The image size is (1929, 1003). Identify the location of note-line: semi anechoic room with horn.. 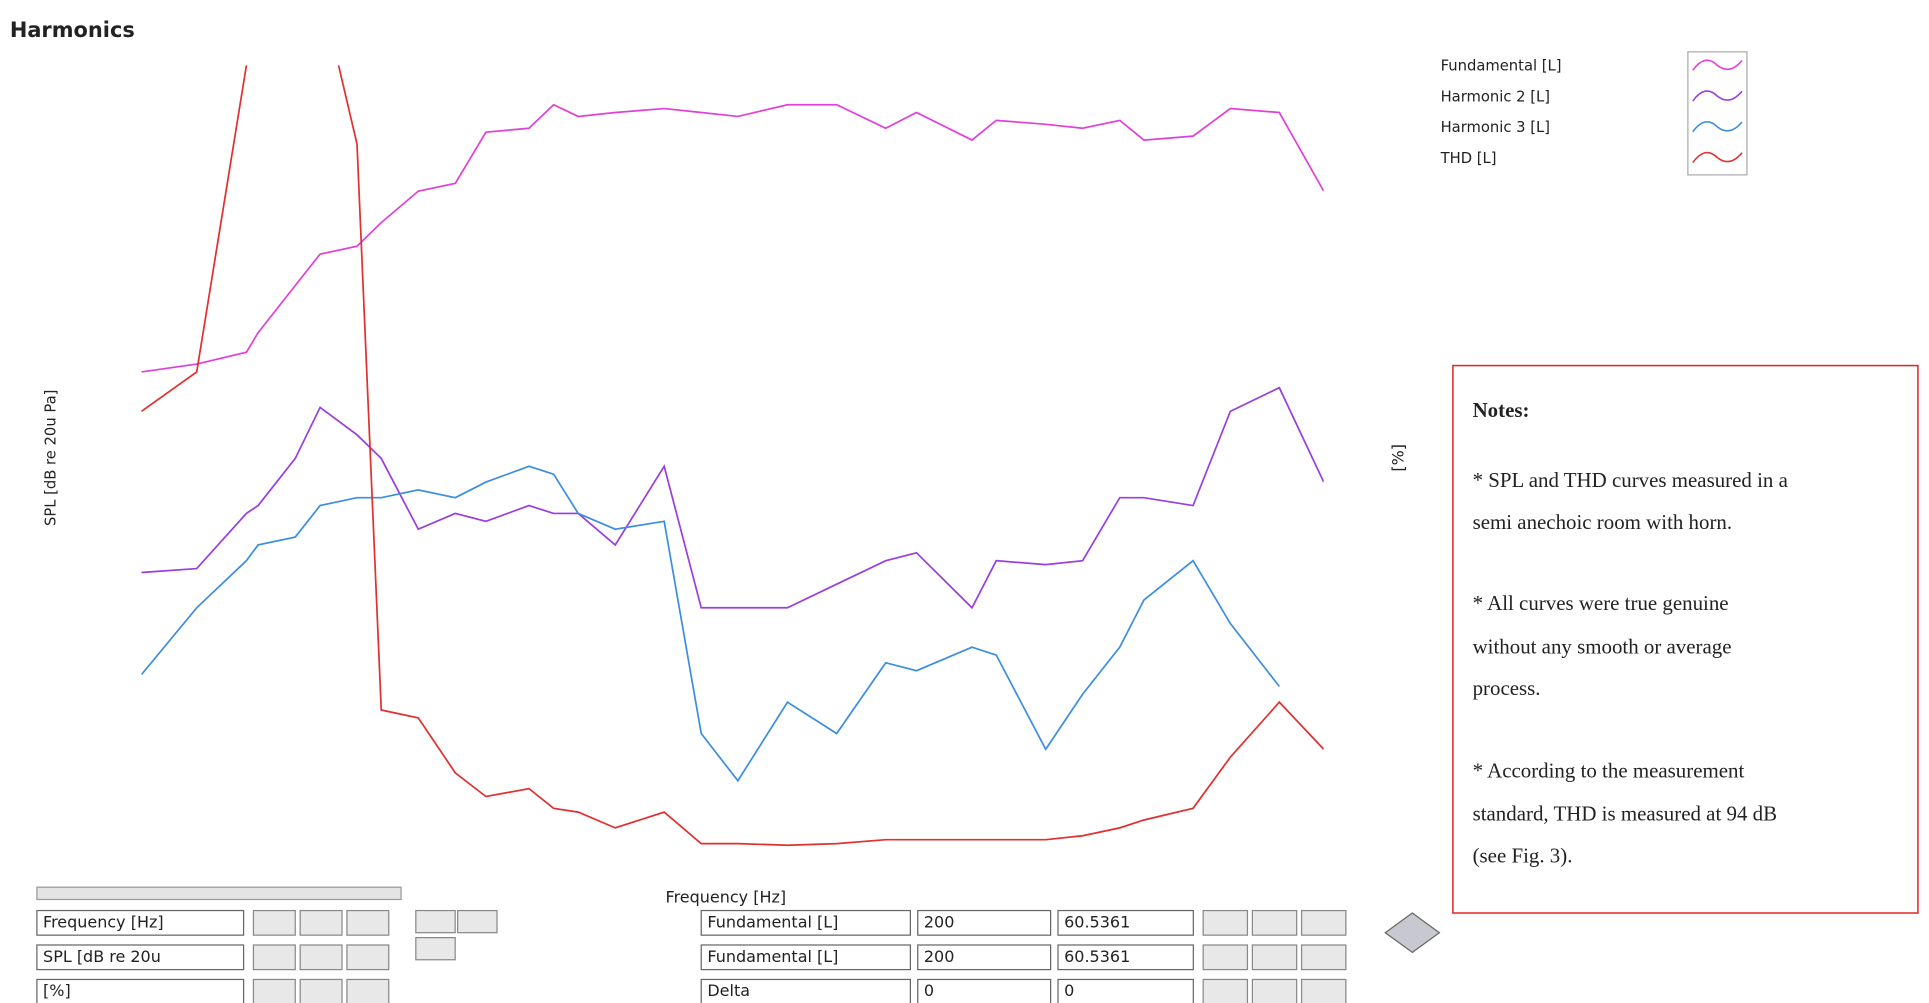
(1603, 522).